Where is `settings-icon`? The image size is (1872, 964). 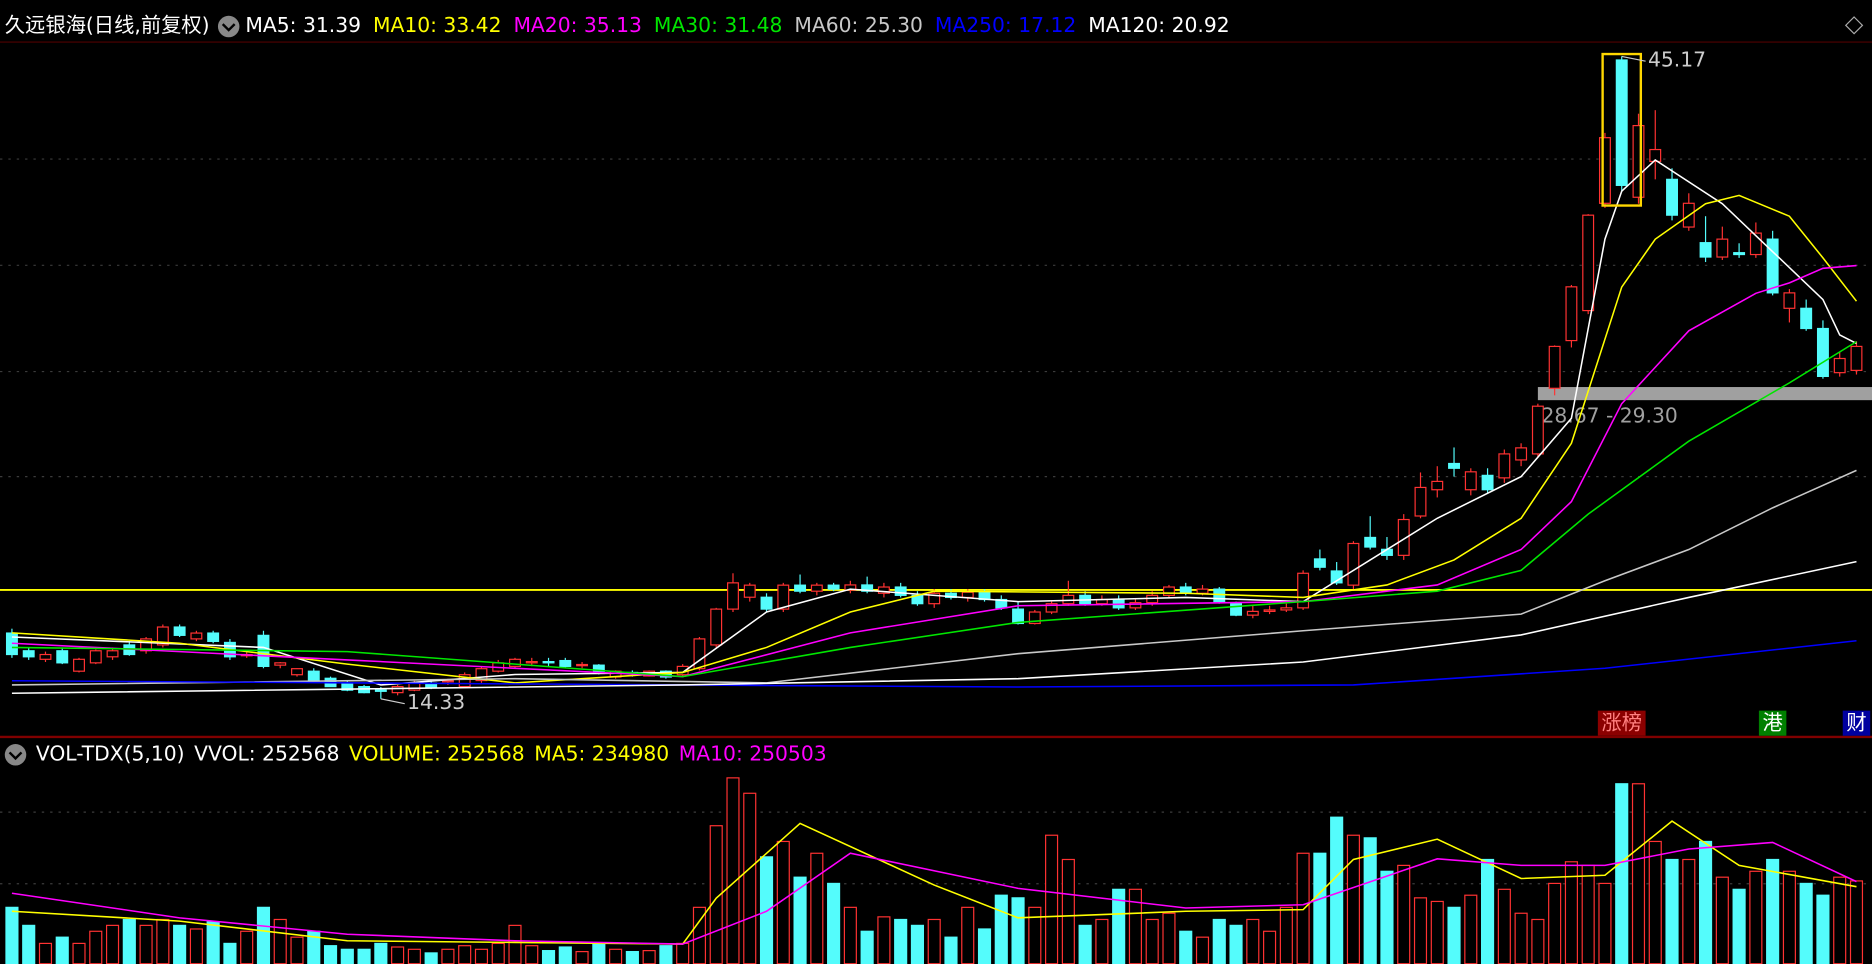 settings-icon is located at coordinates (15, 755).